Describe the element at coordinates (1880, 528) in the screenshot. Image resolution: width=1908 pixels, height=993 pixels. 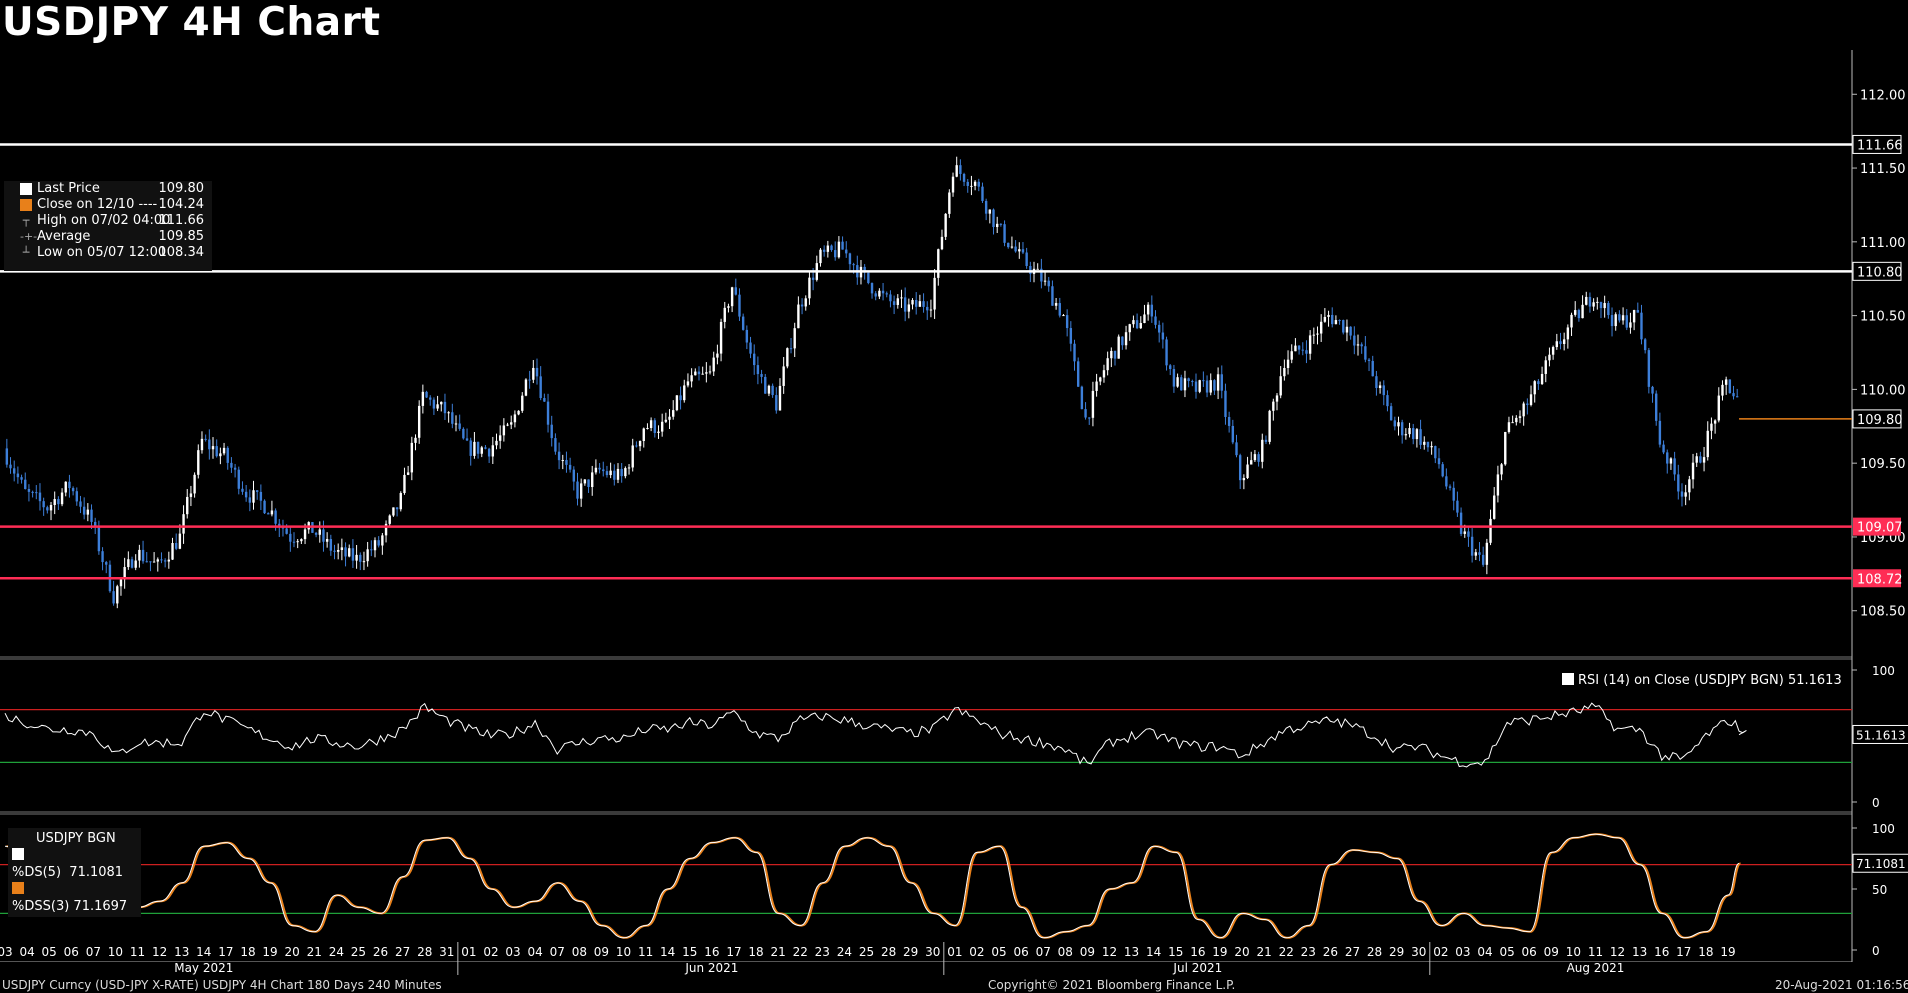
I see `support-tag-label: 109.07` at that location.